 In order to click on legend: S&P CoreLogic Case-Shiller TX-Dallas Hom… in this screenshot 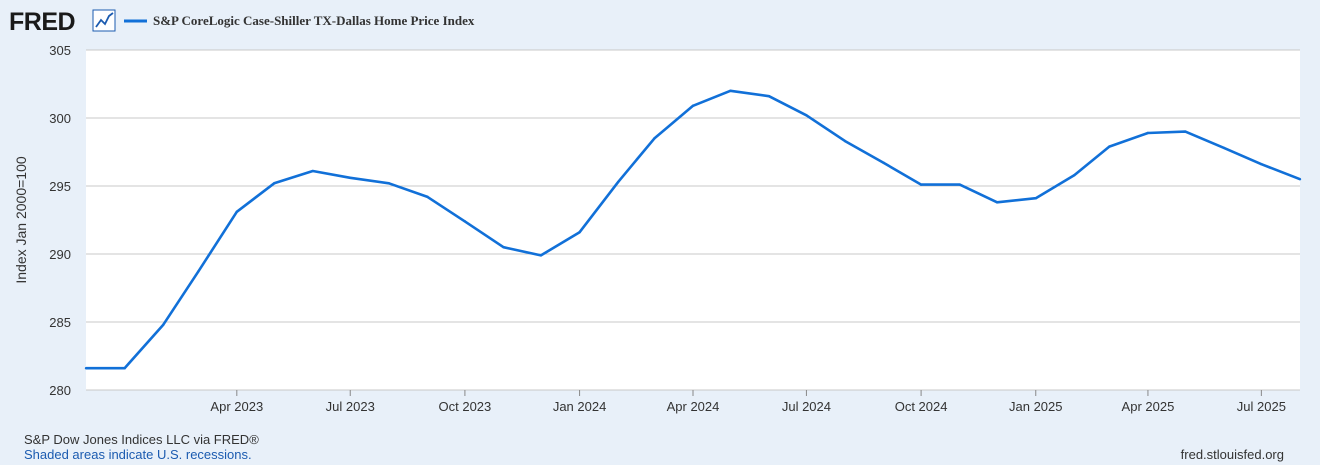, I will do `click(299, 20)`.